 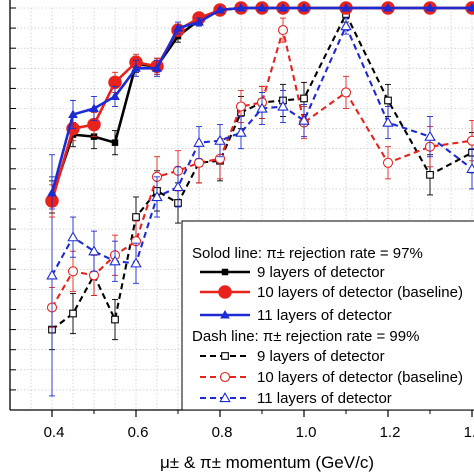 I want to click on x-tick-label: 0.6, so click(x=138, y=432).